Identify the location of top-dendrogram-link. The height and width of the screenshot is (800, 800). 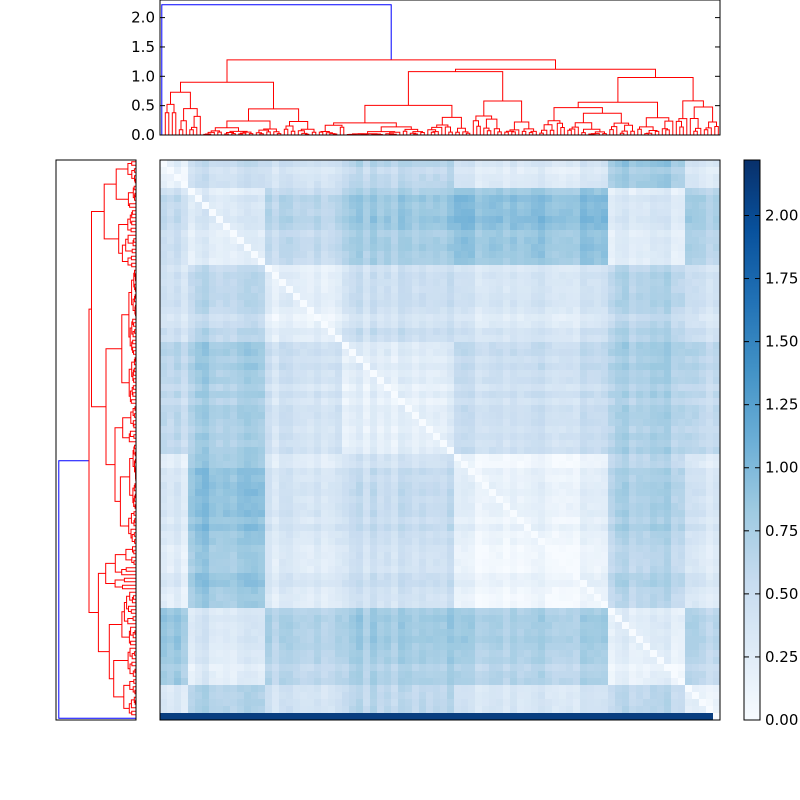
(506, 133).